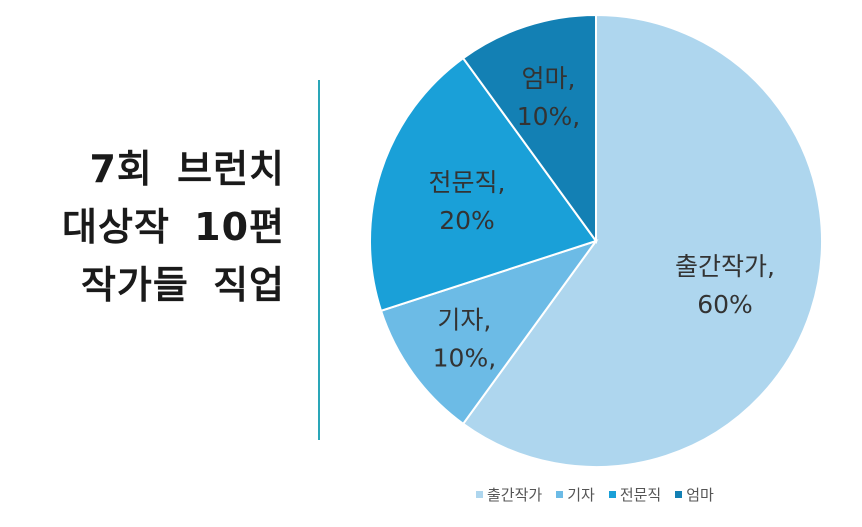 The image size is (862, 527). What do you see at coordinates (467, 220) in the screenshot?
I see `slice-label-line: 20%` at bounding box center [467, 220].